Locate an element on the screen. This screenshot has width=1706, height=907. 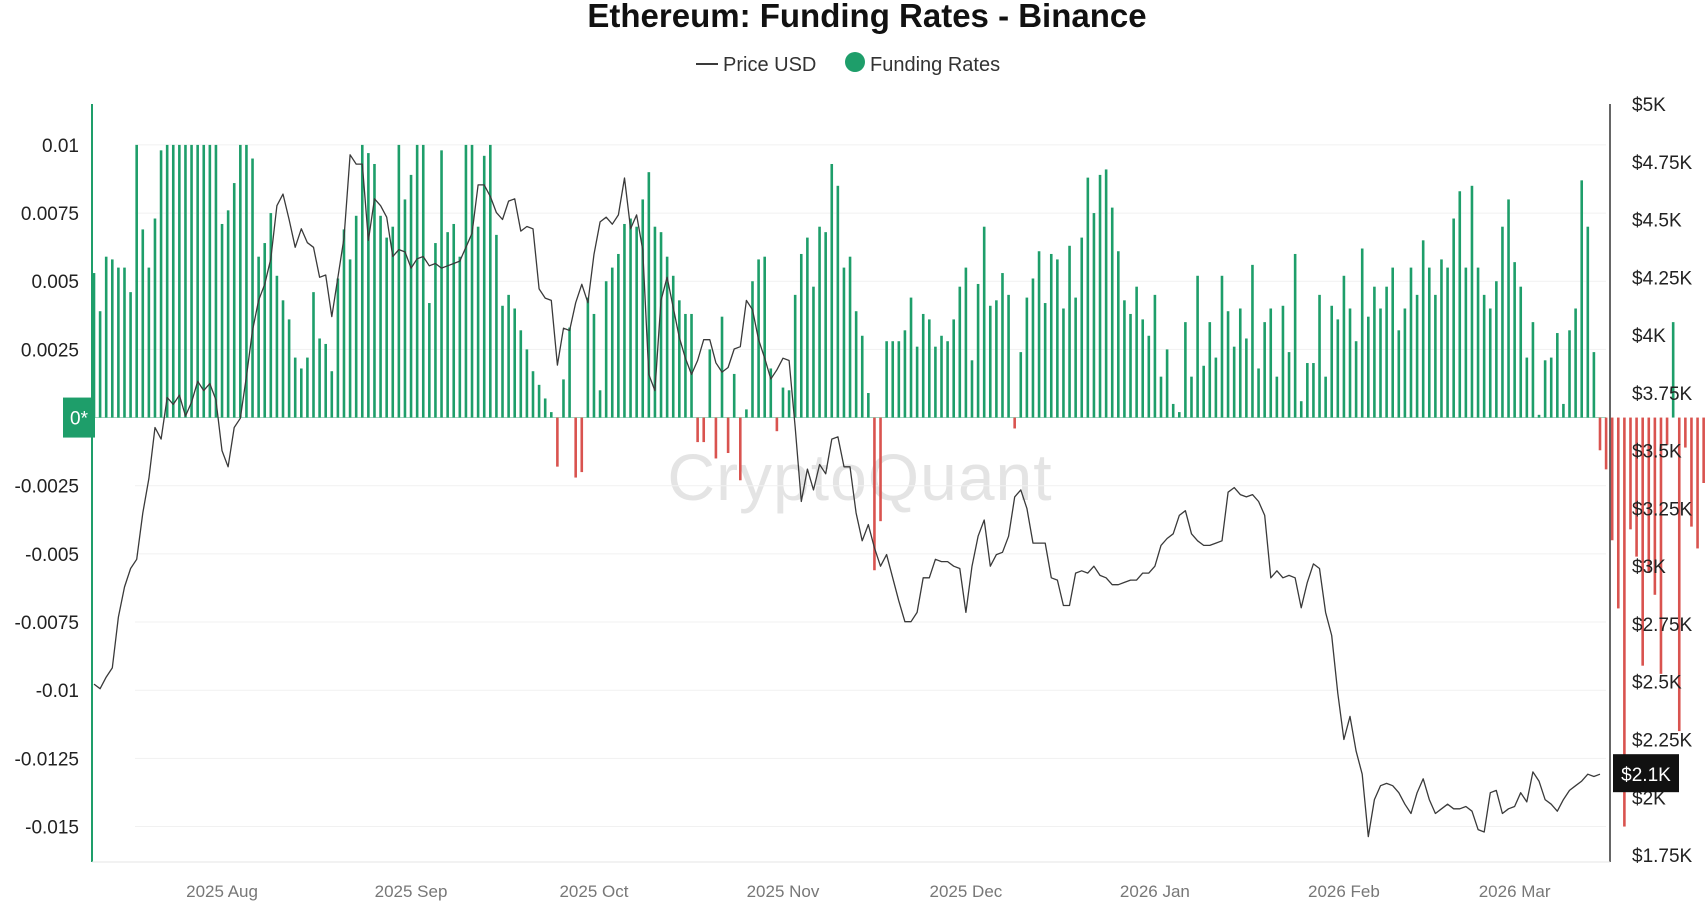
x-tick-label: 2026 Jan is located at coordinates (1155, 891).